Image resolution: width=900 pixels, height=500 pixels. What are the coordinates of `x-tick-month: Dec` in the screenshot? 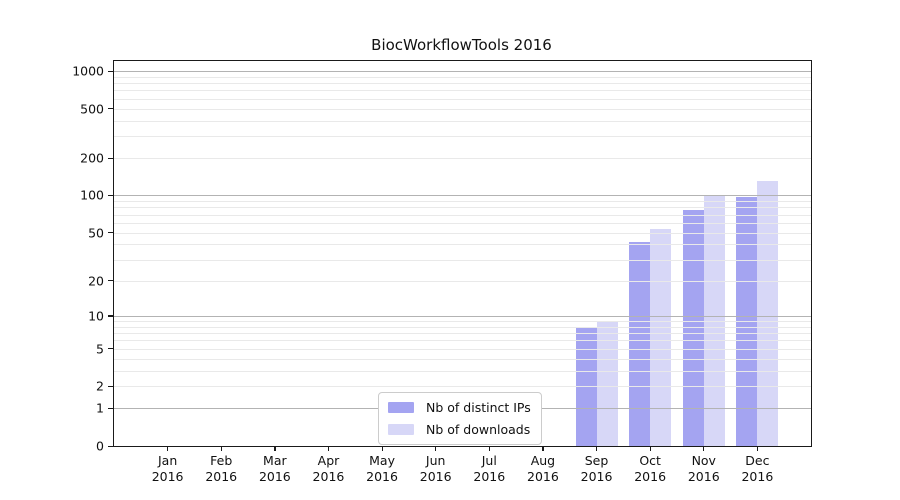 It's located at (757, 460).